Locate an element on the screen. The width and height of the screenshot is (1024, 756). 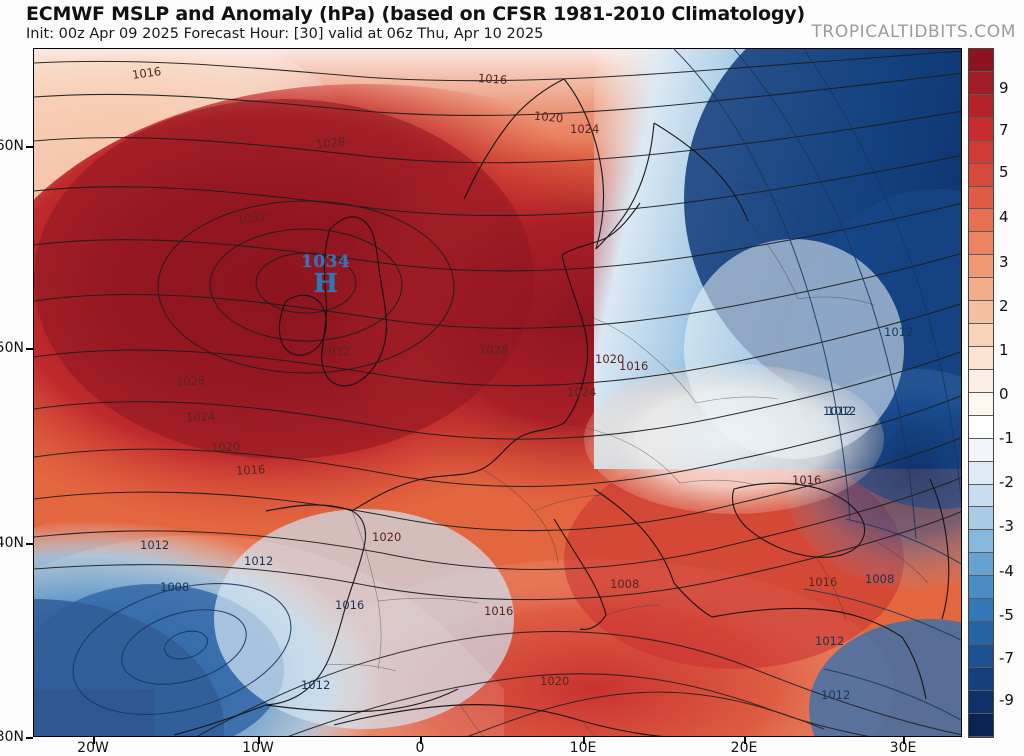
colorbar-tick-label: 9 is located at coordinates (1004, 88).